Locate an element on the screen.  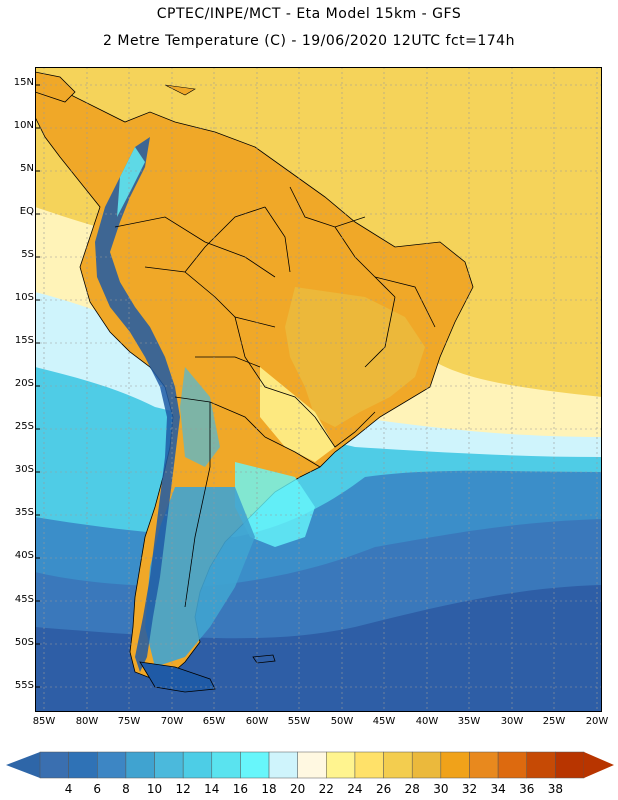
lat-label: 30S is located at coordinates (24, 469).